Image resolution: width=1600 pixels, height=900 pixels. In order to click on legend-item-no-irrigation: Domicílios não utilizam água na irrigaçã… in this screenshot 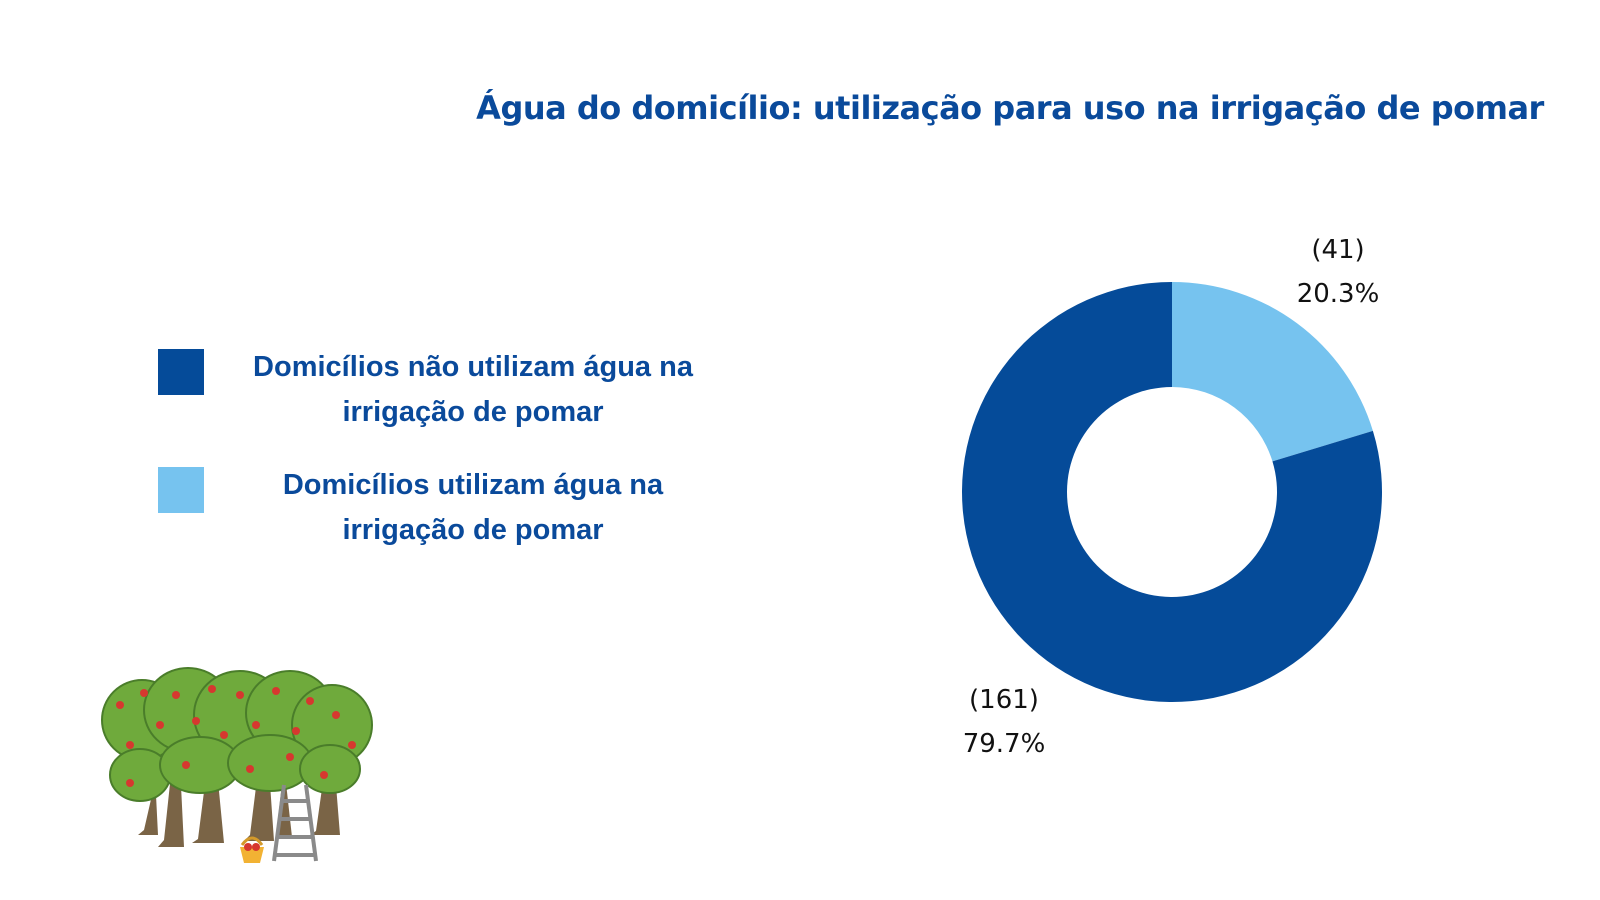, I will do `click(458, 391)`.